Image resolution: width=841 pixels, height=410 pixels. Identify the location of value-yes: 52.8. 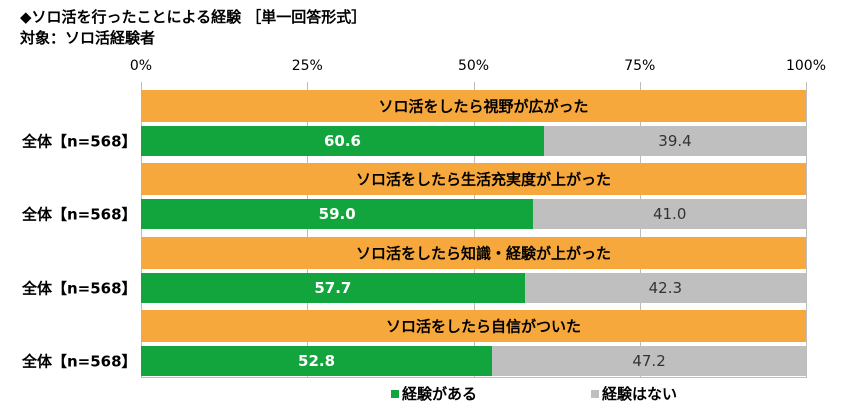
(317, 360).